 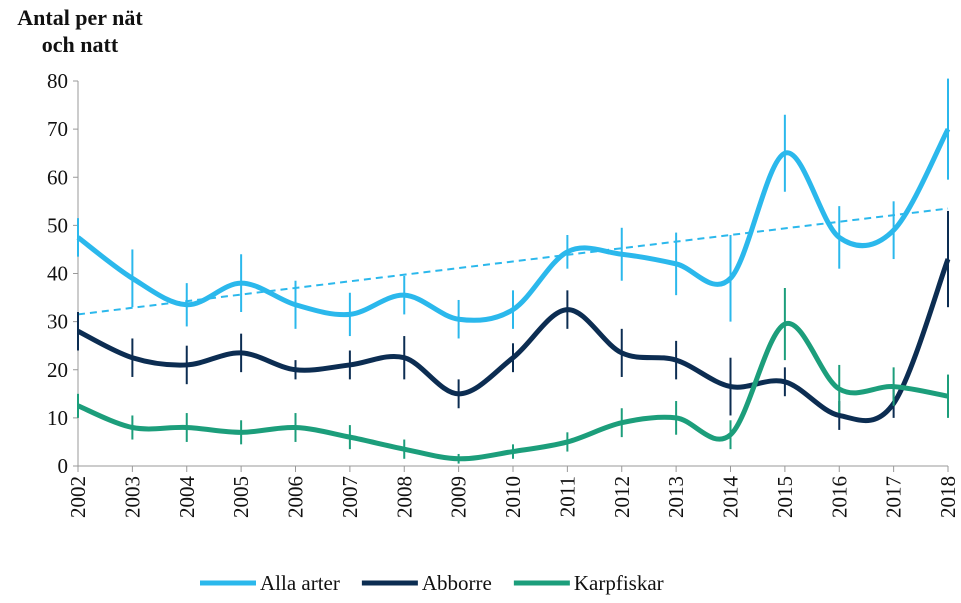 What do you see at coordinates (457, 583) in the screenshot?
I see `legend-label: Abborre` at bounding box center [457, 583].